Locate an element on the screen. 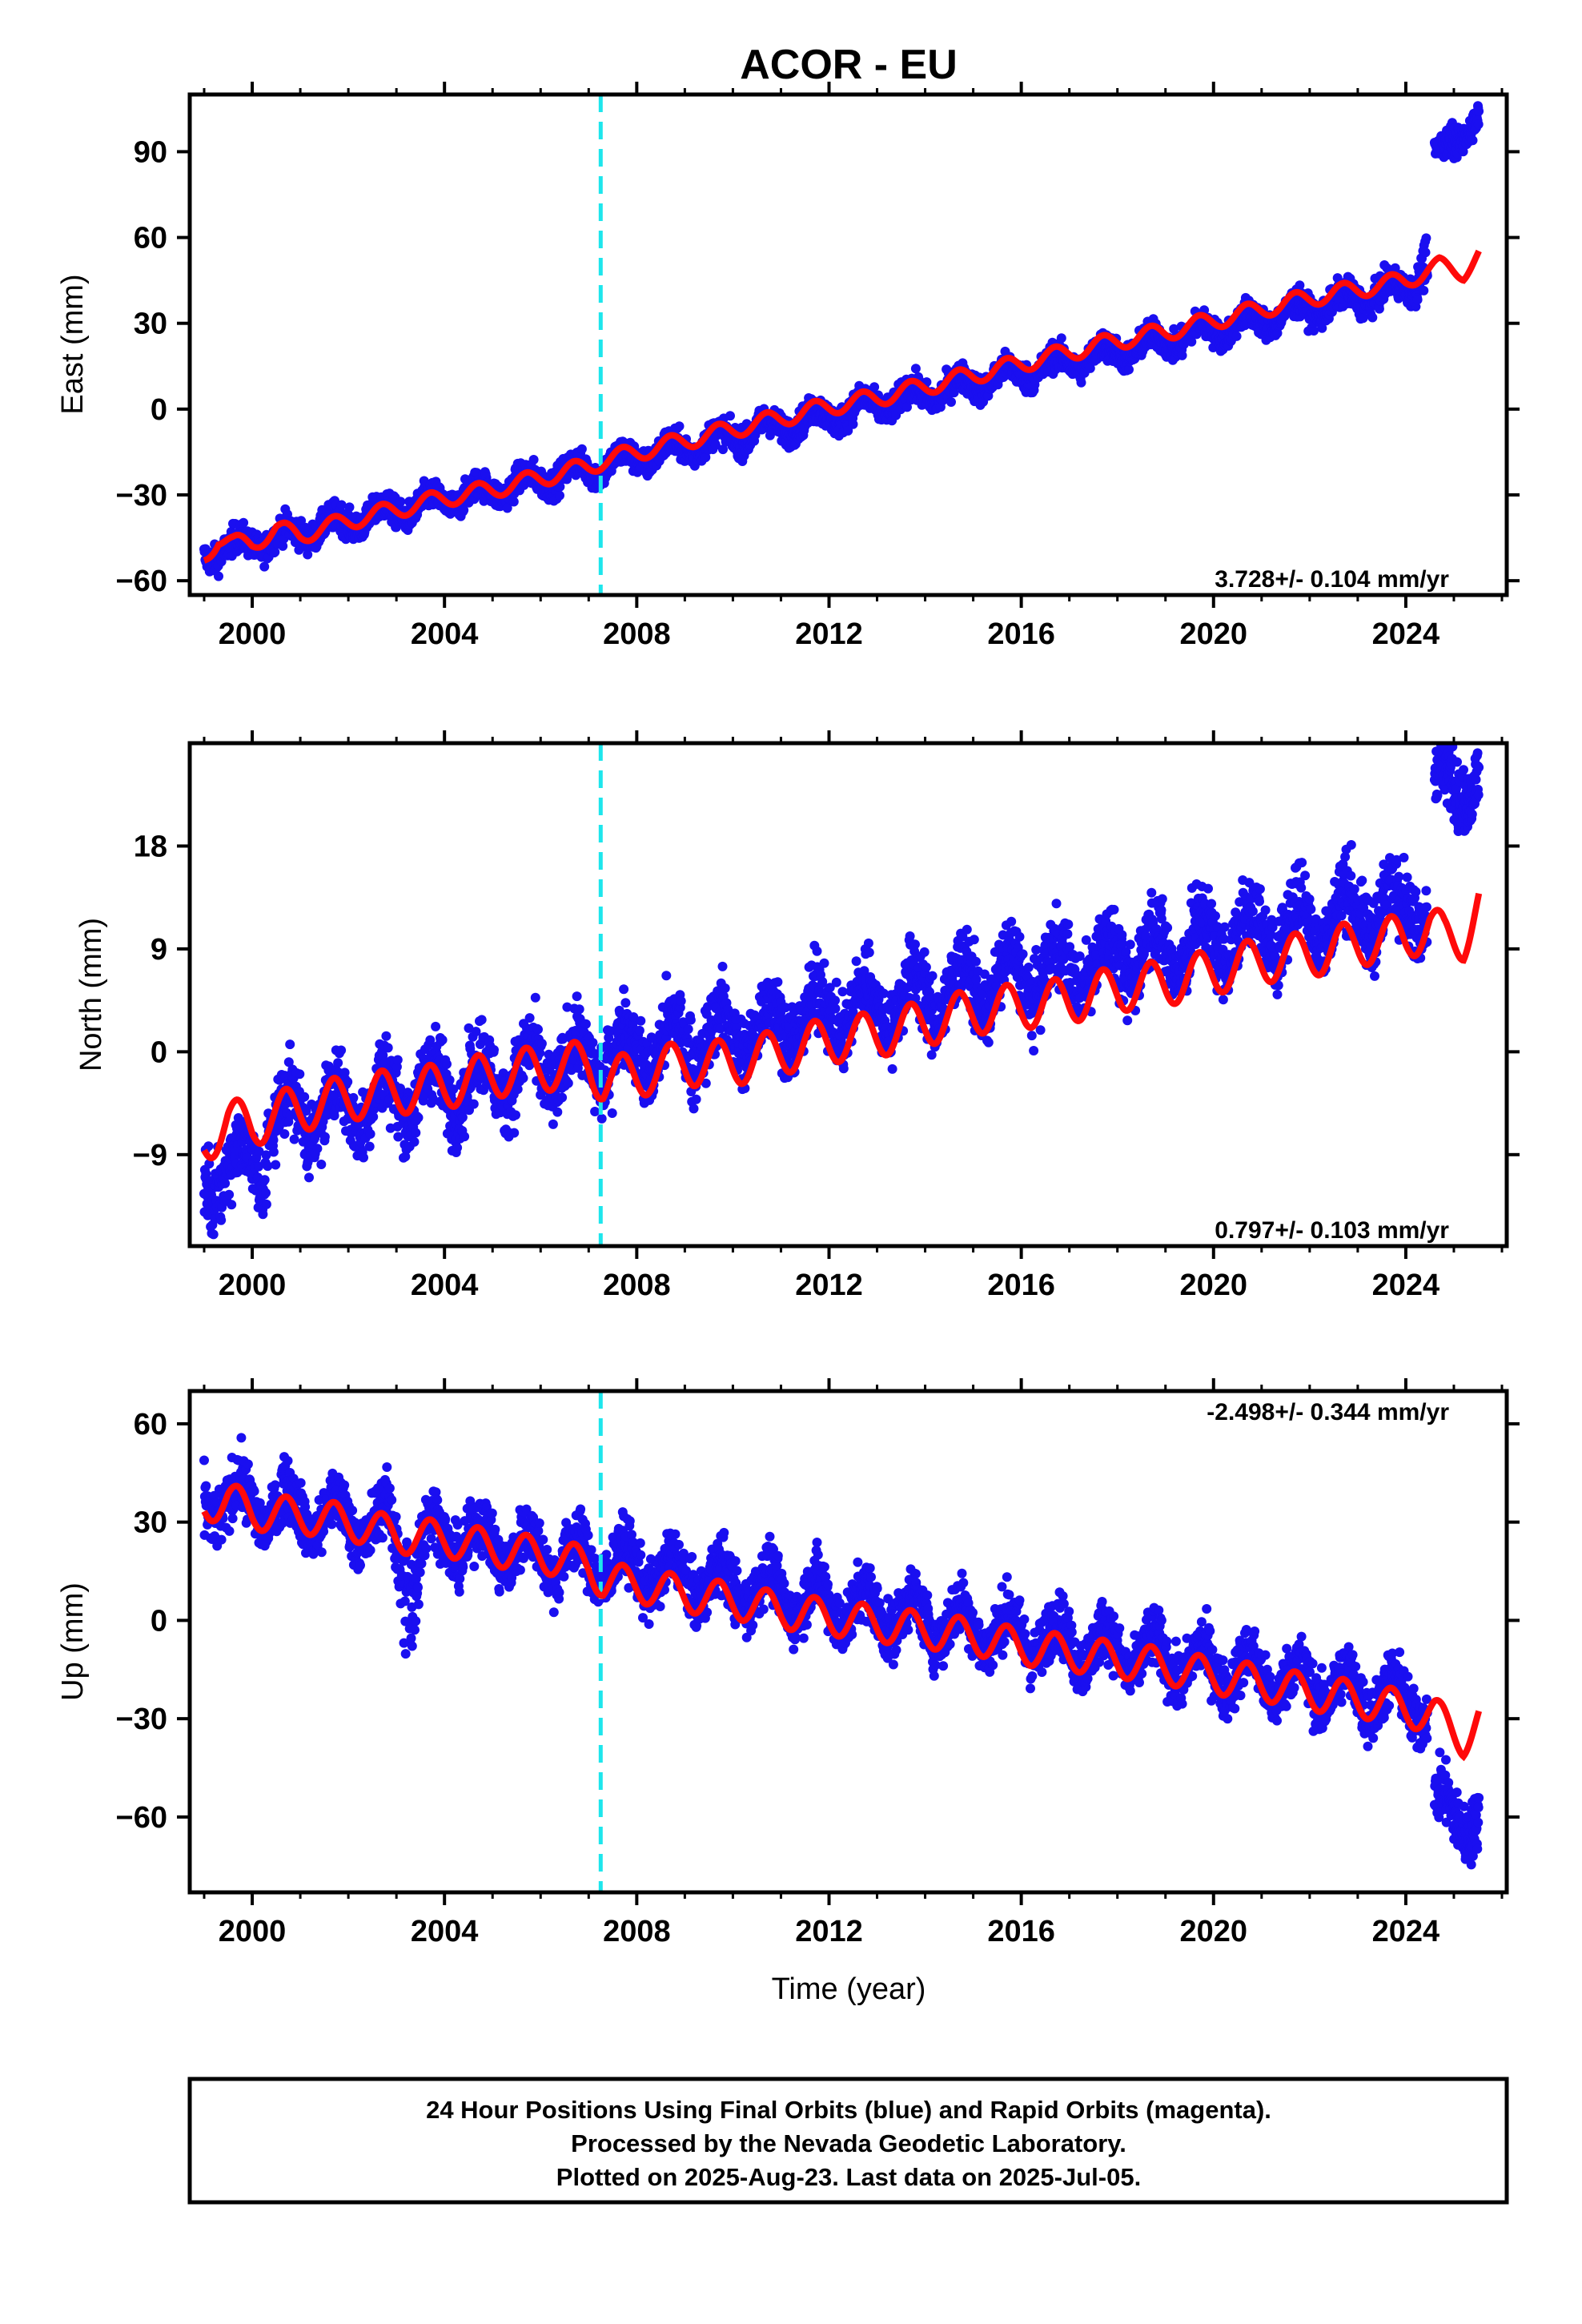 The image size is (1582, 2324). east-x-tick-label: 2012 is located at coordinates (829, 634).